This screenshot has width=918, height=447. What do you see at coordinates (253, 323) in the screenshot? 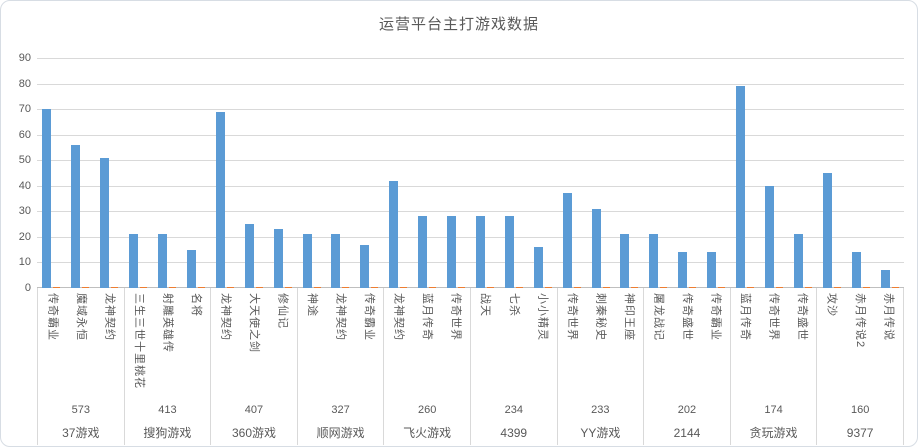
I see `x-axis-game-label: 大天使之剑` at bounding box center [253, 323].